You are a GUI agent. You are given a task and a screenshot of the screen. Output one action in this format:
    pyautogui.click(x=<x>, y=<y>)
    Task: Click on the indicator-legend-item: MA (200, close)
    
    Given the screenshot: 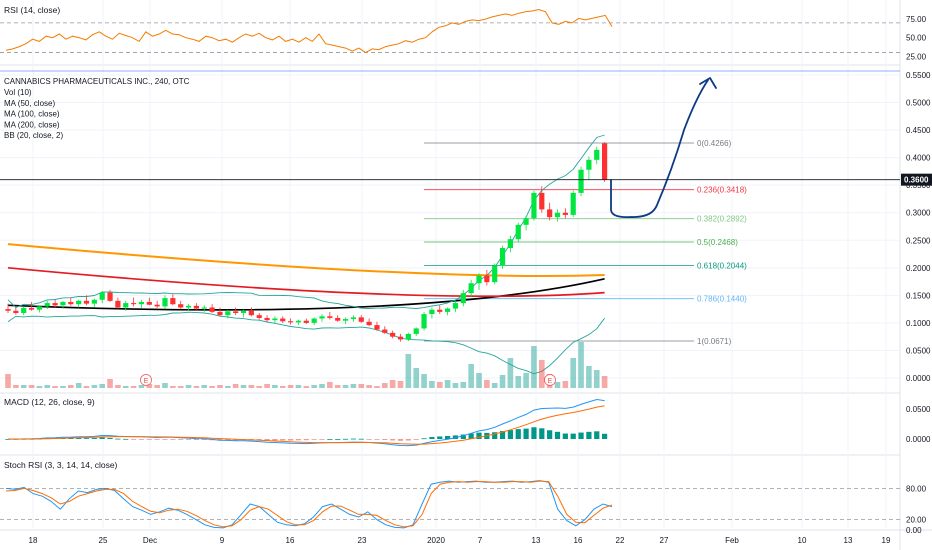 What is the action you would take?
    pyautogui.click(x=32, y=124)
    